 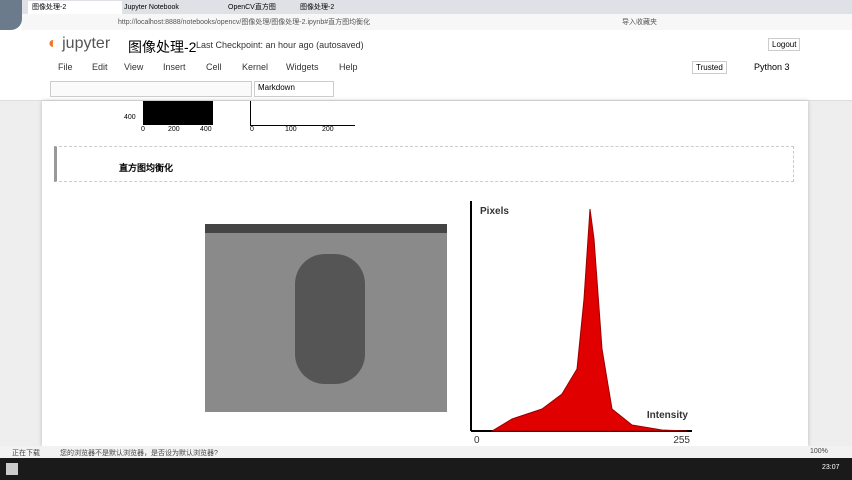 I want to click on x-min: 0, so click(x=477, y=440).